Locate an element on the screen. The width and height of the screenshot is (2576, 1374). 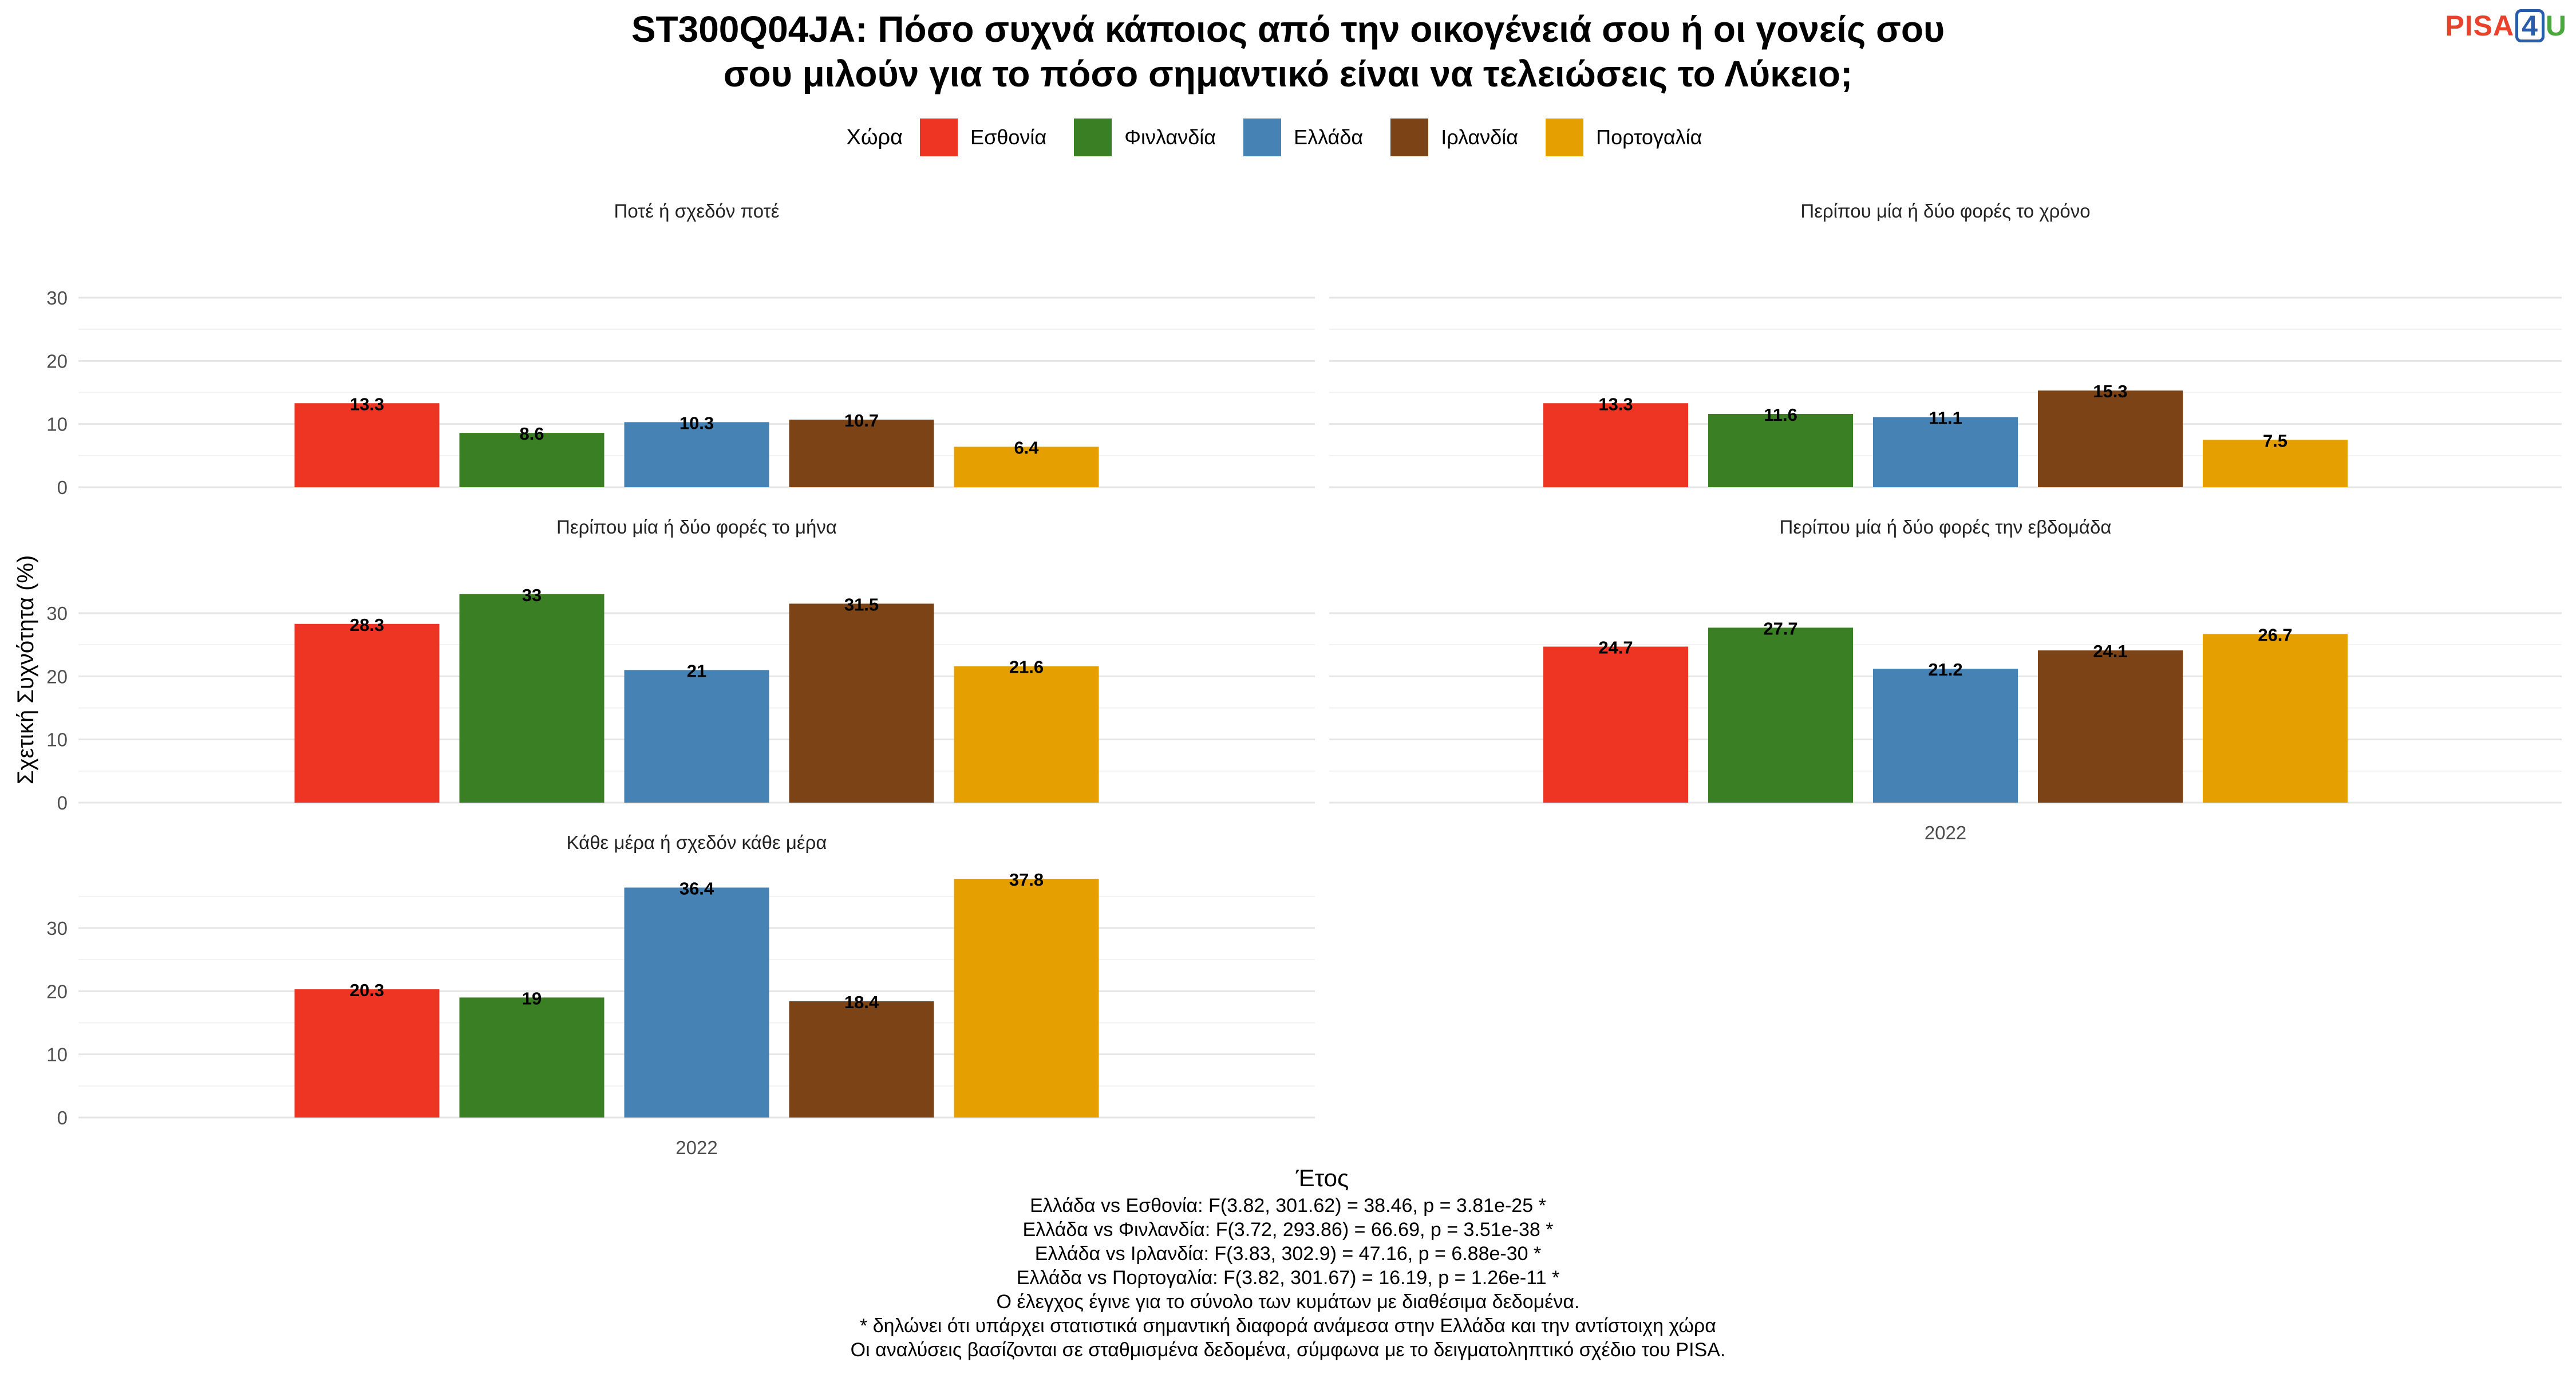
facet-title: Κάθε μέρα ή σχεδόν κάθε μέρα is located at coordinates (697, 842).